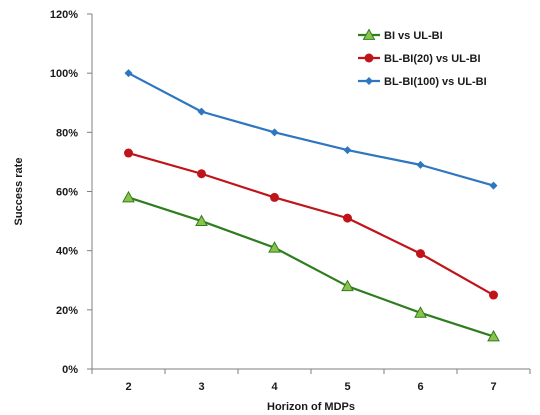 Image resolution: width=540 pixels, height=415 pixels. Describe the element at coordinates (67, 311) in the screenshot. I see `y-tick-label: 20%` at that location.